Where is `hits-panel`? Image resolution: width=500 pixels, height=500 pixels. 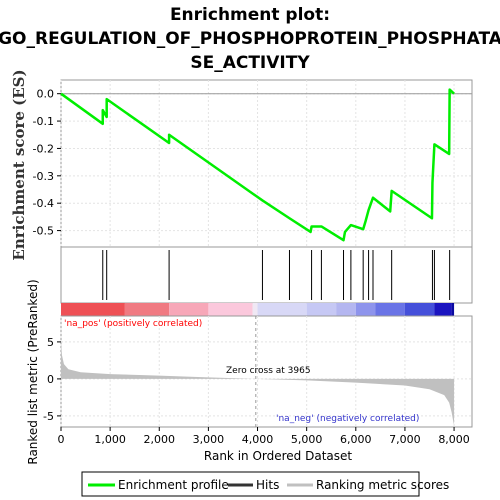 hits-panel is located at coordinates (266, 275).